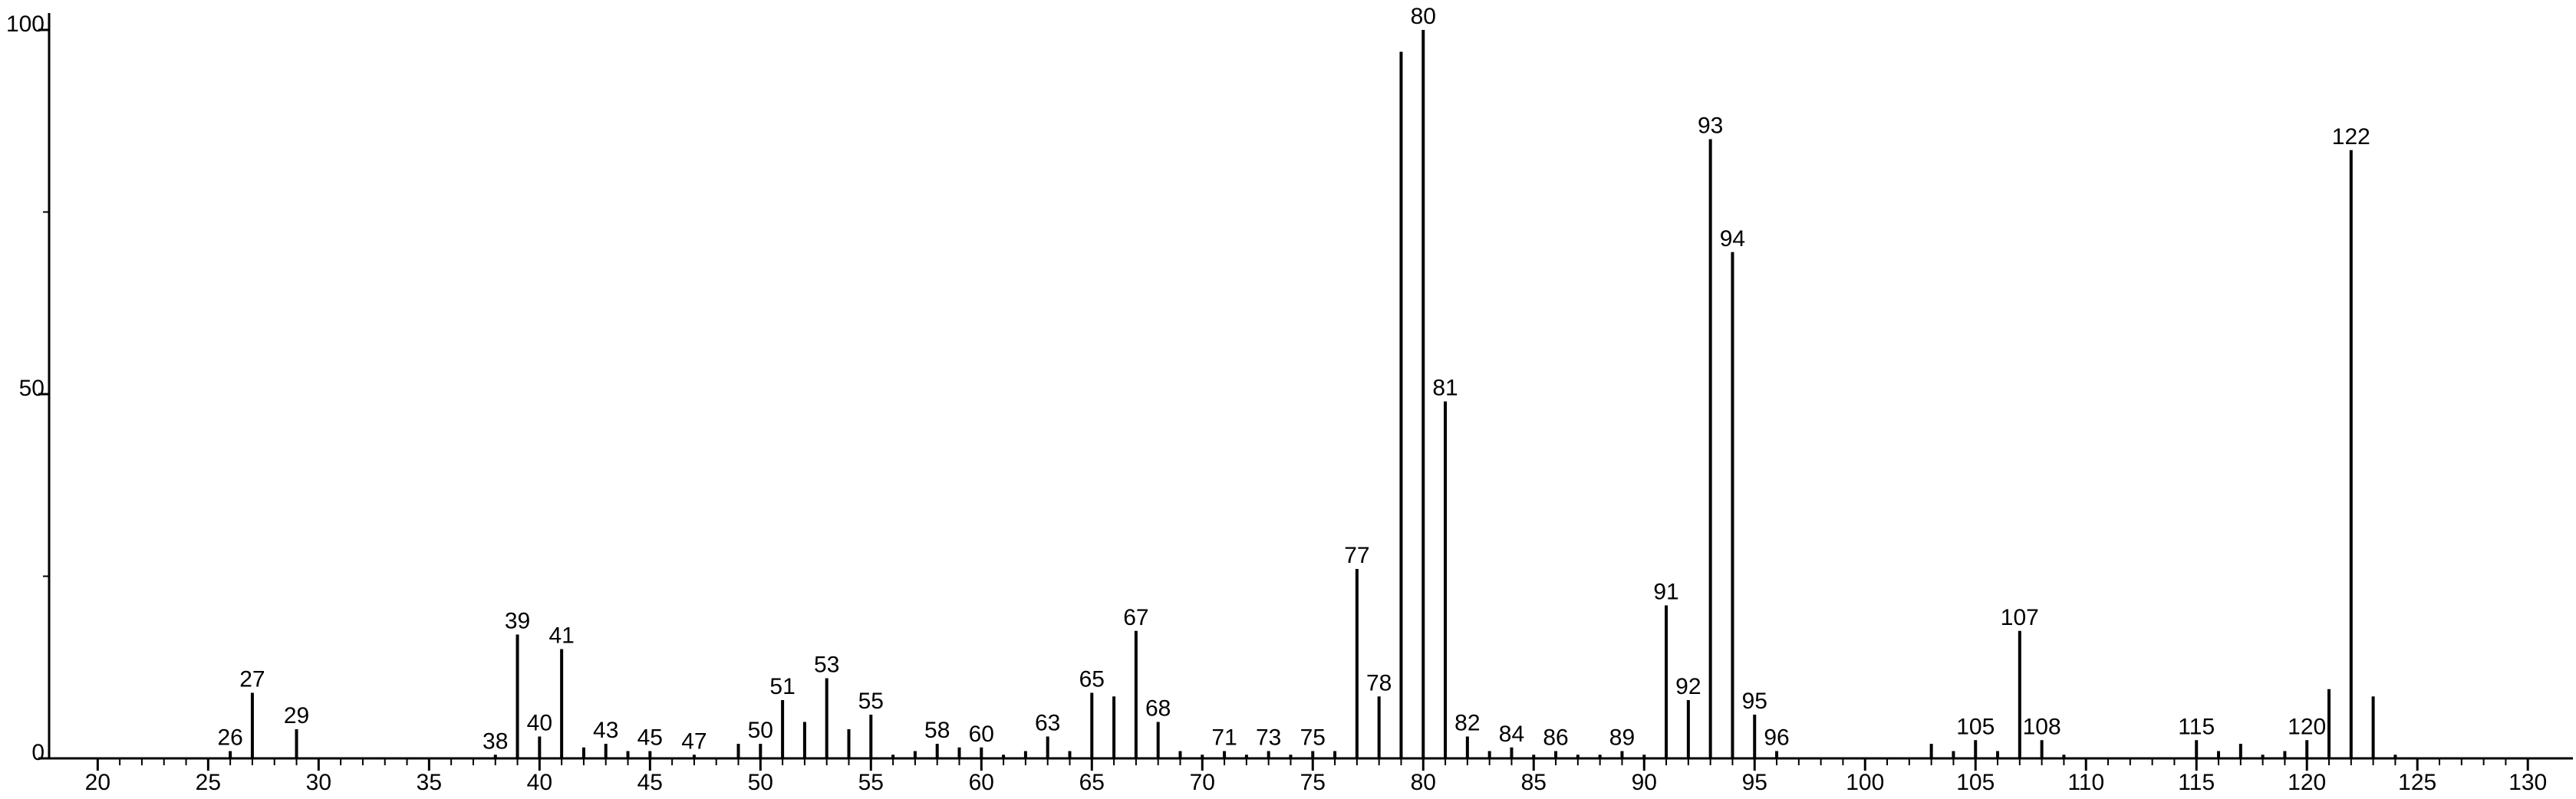  What do you see at coordinates (252, 679) in the screenshot?
I see `peak-label: 27` at bounding box center [252, 679].